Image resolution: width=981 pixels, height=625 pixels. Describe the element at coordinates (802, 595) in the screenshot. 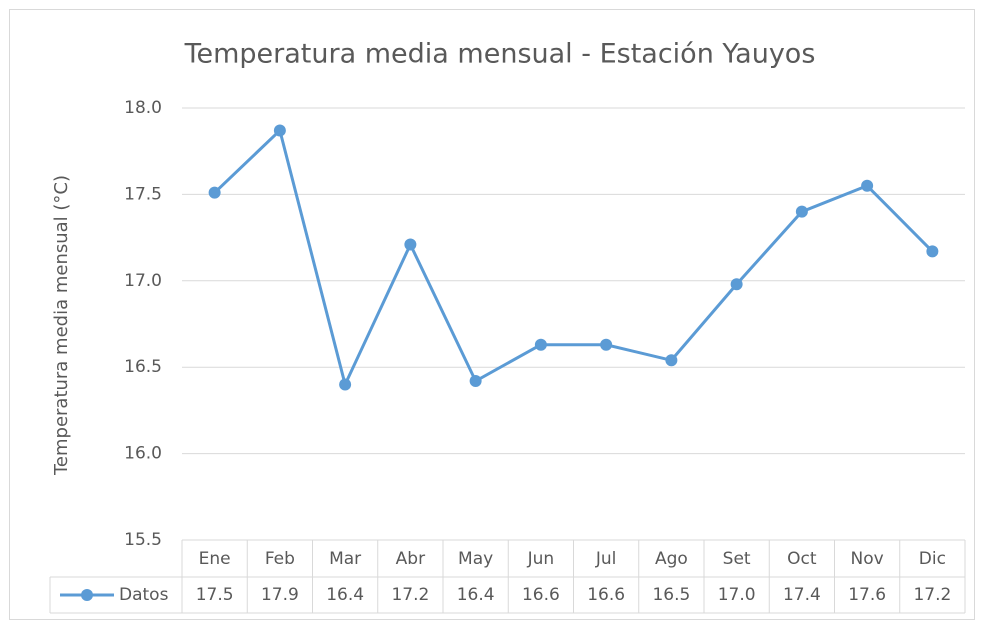

I see `table-value: 17.4` at that location.